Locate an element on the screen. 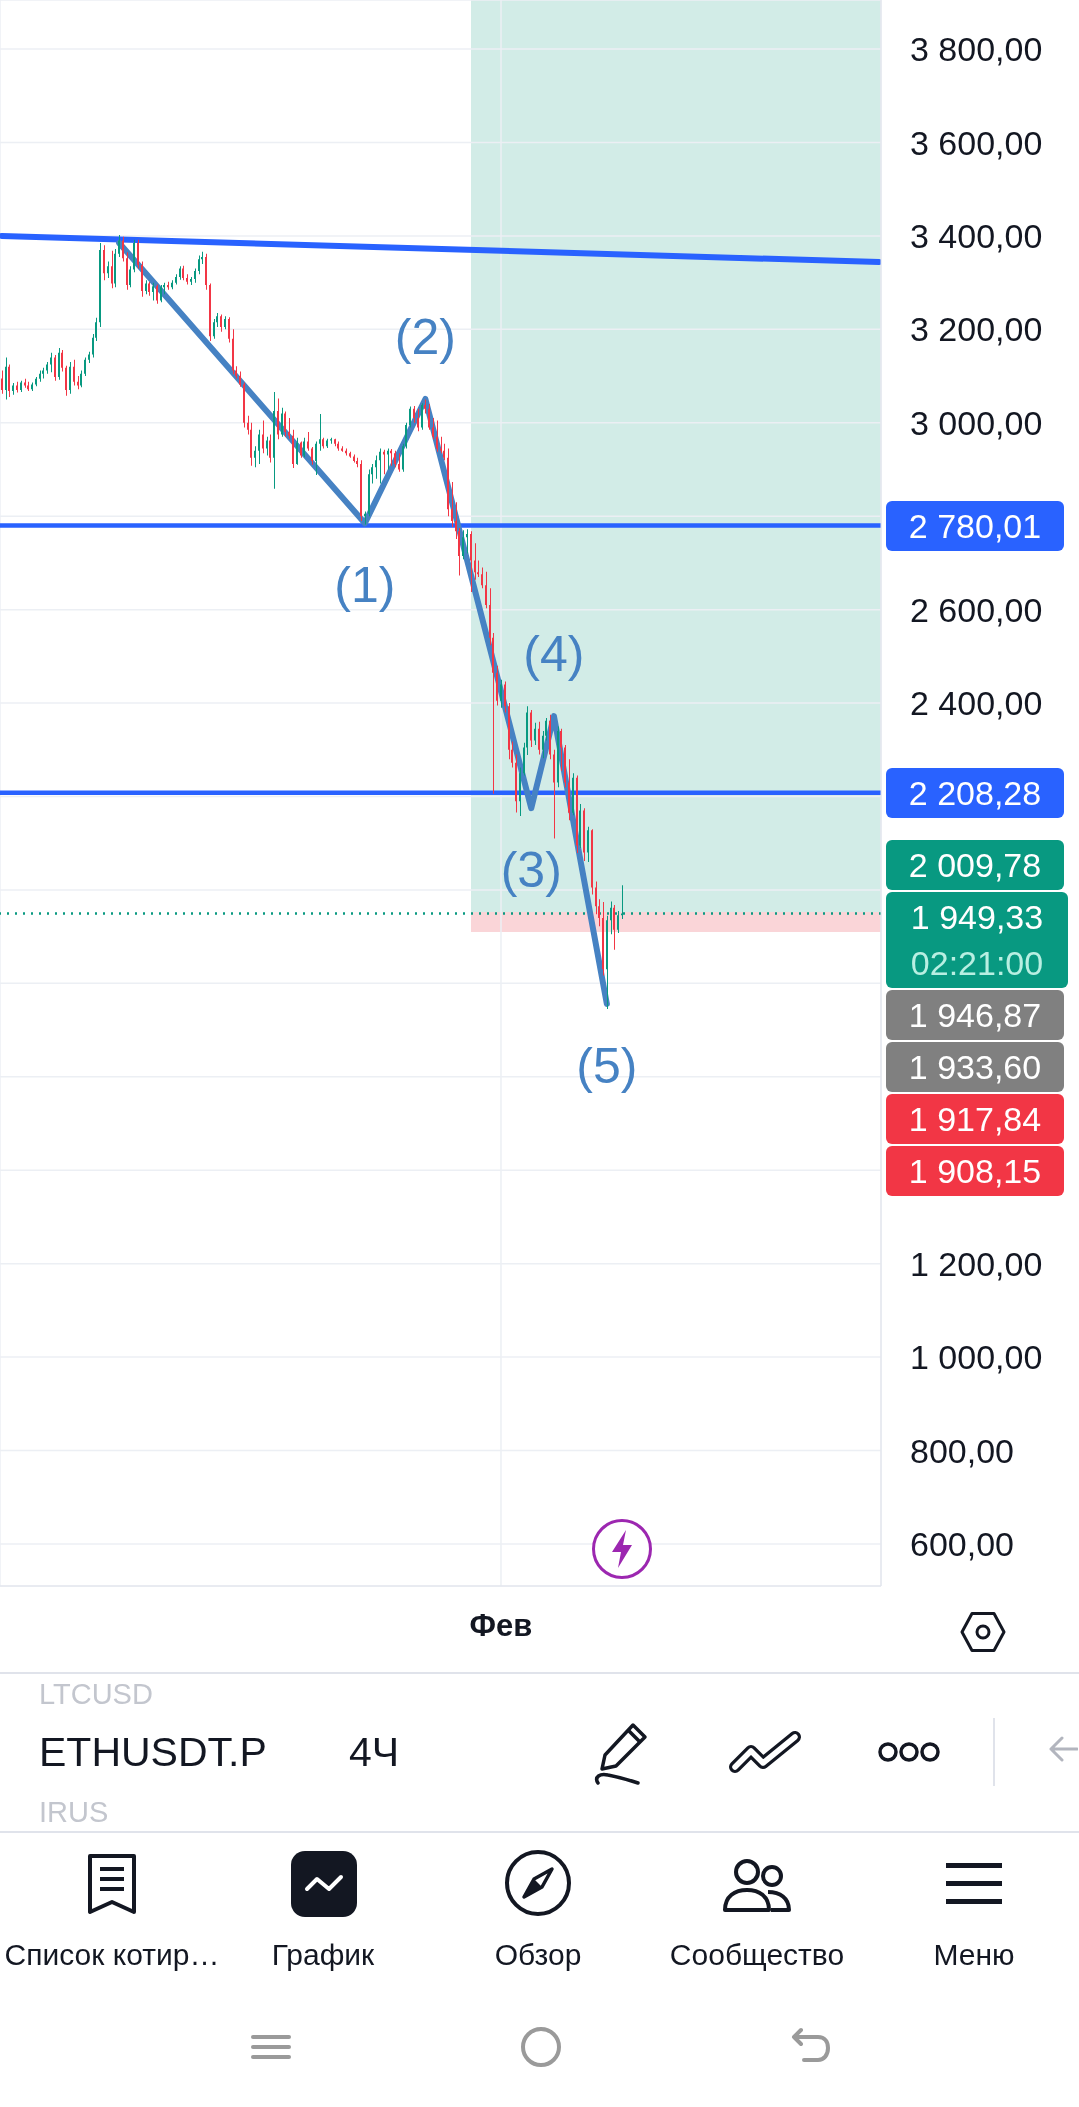 Image resolution: width=1079 pixels, height=2107 pixels. x-tick-label: Фев is located at coordinates (501, 1626).